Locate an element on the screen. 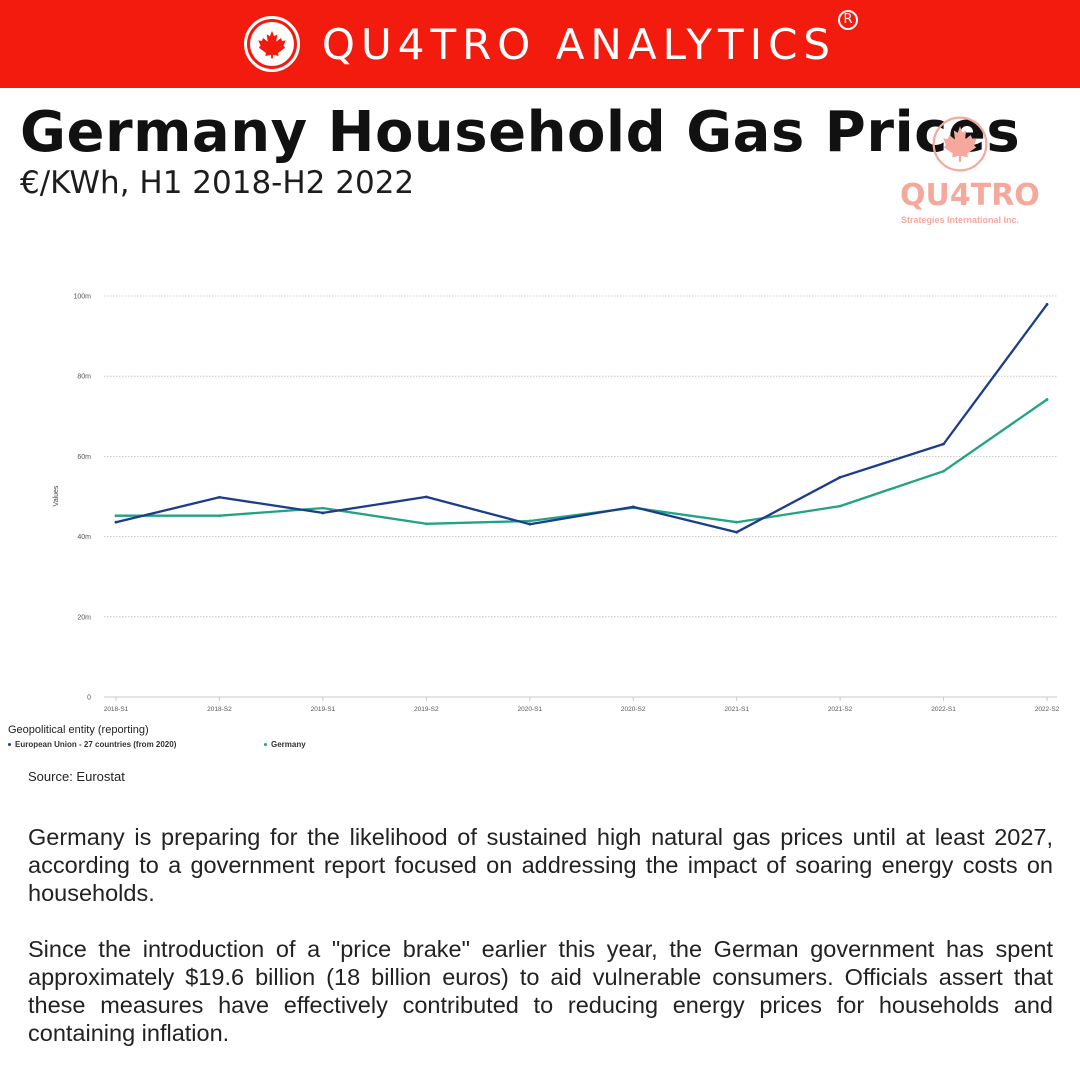 This screenshot has height=1080, width=1080. logo-wordmark: QU4TRO is located at coordinates (970, 195).